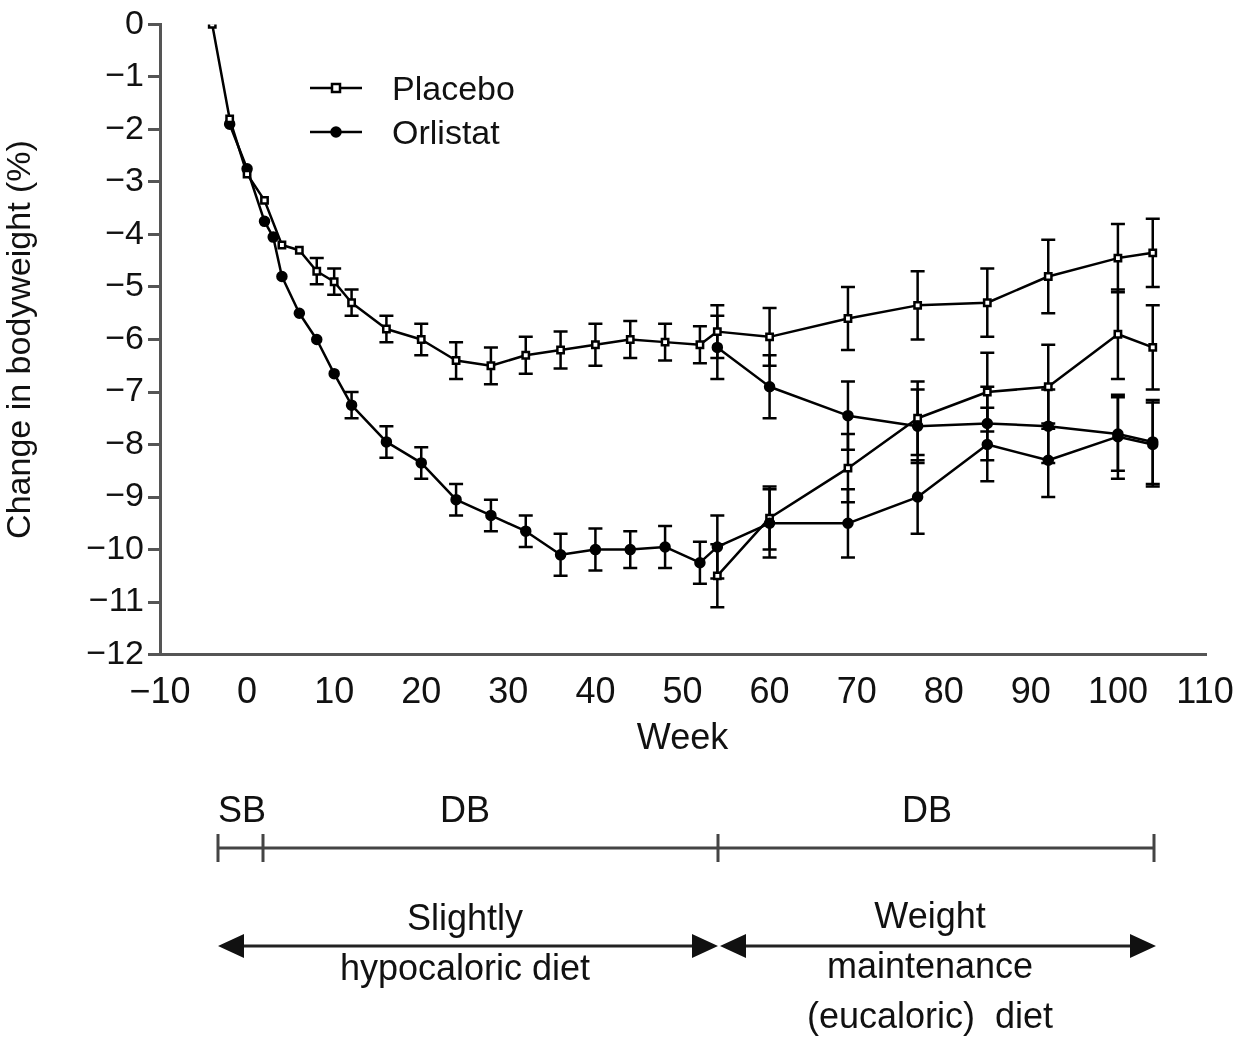  What do you see at coordinates (1205, 691) in the screenshot?
I see `x-tick-label: 110` at bounding box center [1205, 691].